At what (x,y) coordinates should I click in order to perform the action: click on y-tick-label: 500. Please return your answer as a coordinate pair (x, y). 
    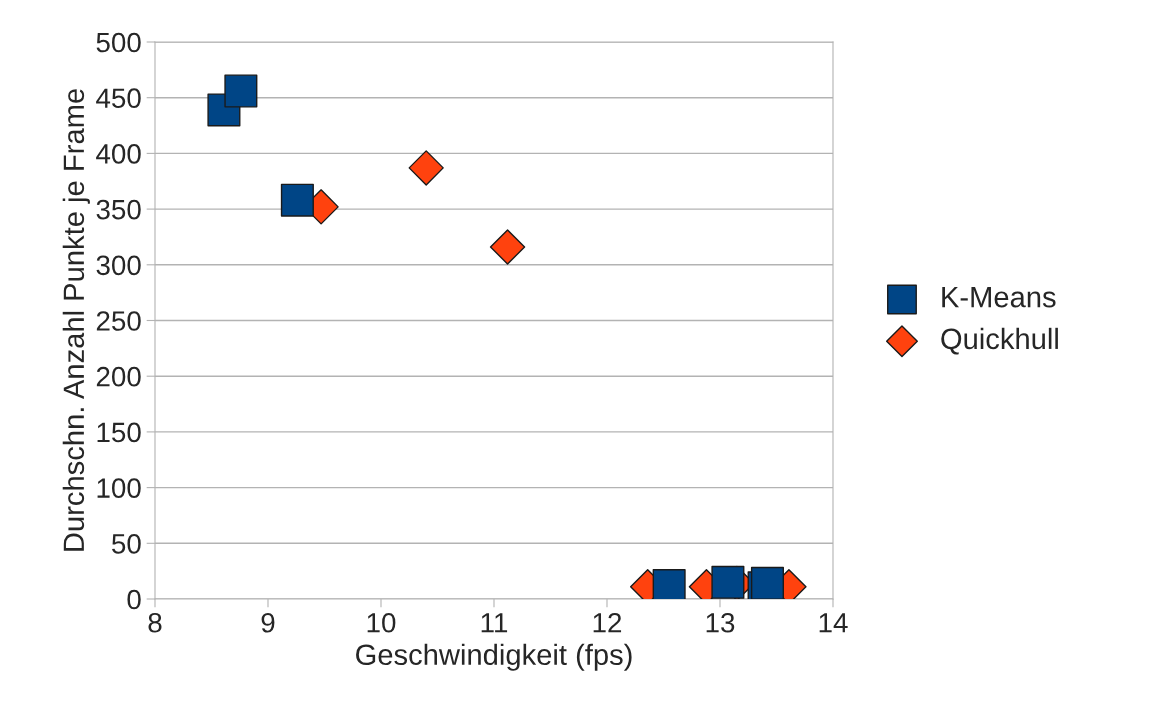
    Looking at the image, I should click on (118, 42).